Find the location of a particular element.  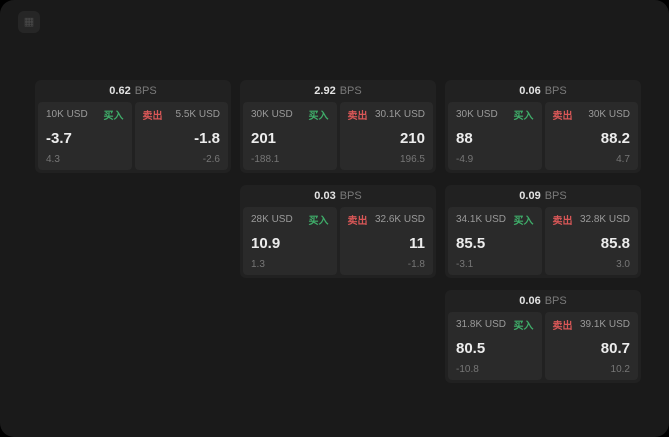

sell-sub-value: 4.7 is located at coordinates (623, 159).